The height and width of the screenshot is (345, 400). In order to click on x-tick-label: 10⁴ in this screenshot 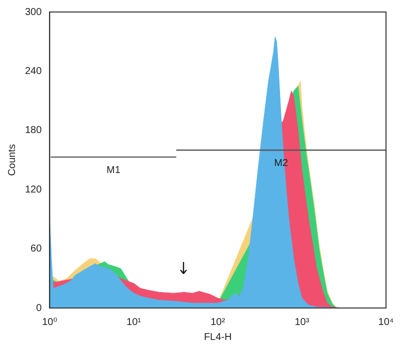, I will do `click(386, 322)`.